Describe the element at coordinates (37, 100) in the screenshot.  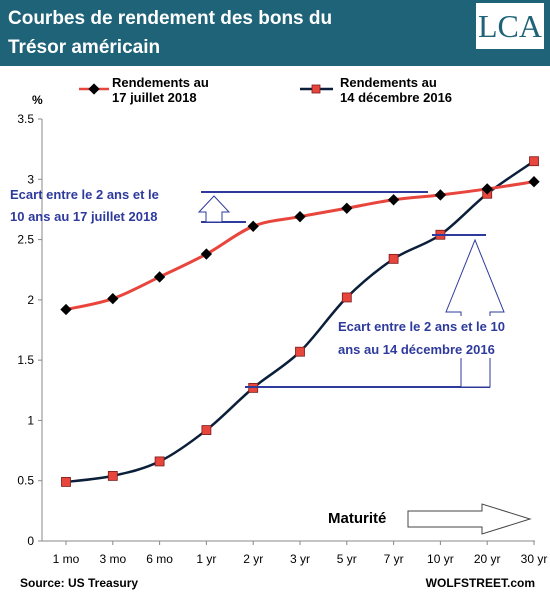
I see `y-axis-label: %` at that location.